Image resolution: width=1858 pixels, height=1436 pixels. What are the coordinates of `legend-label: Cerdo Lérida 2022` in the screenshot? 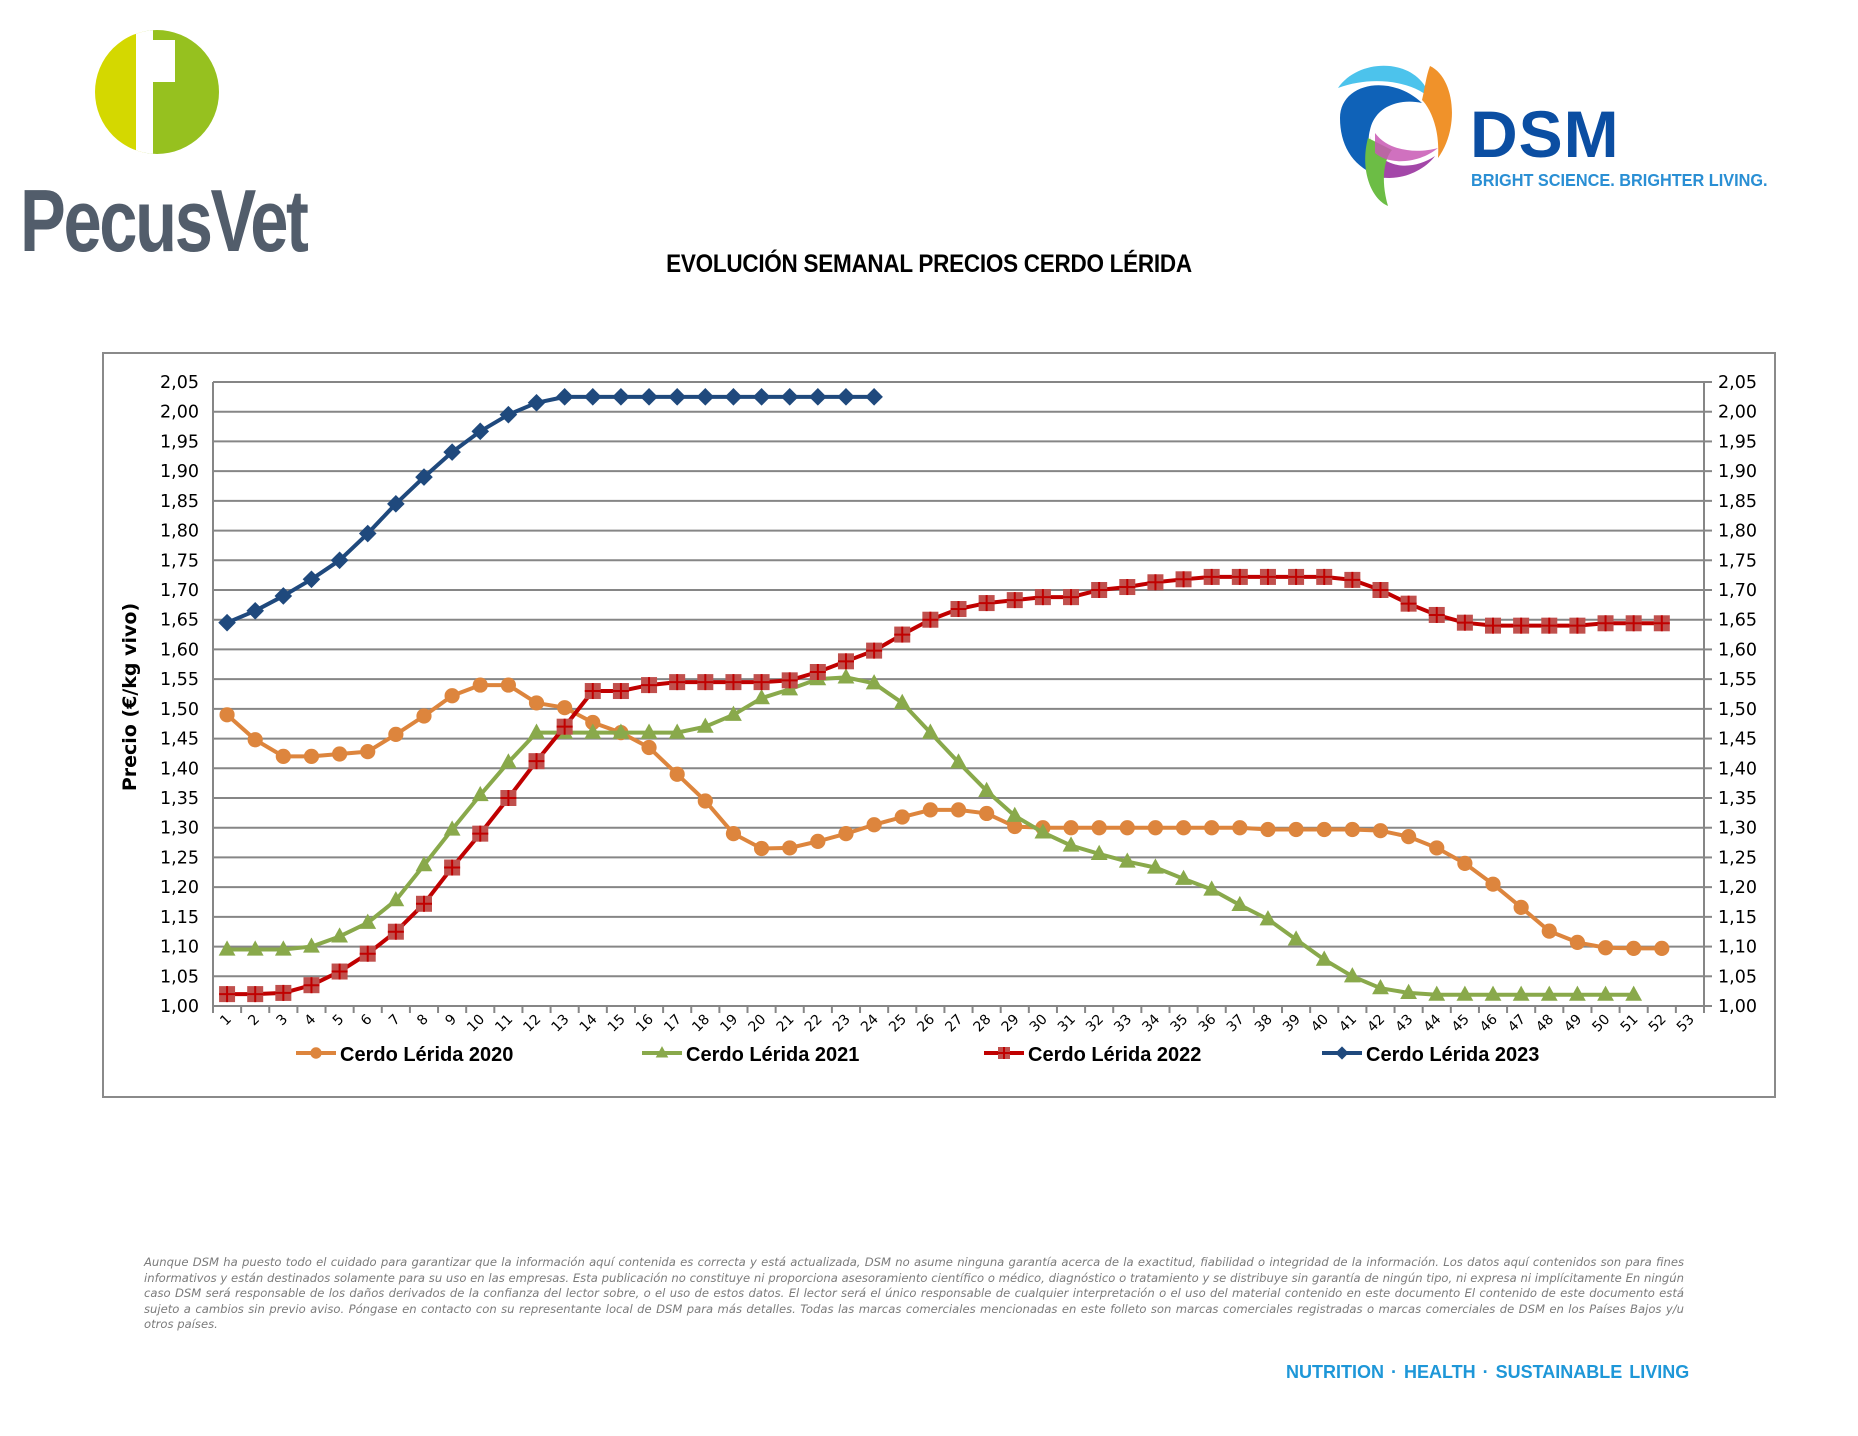 It's located at (1114, 1055).